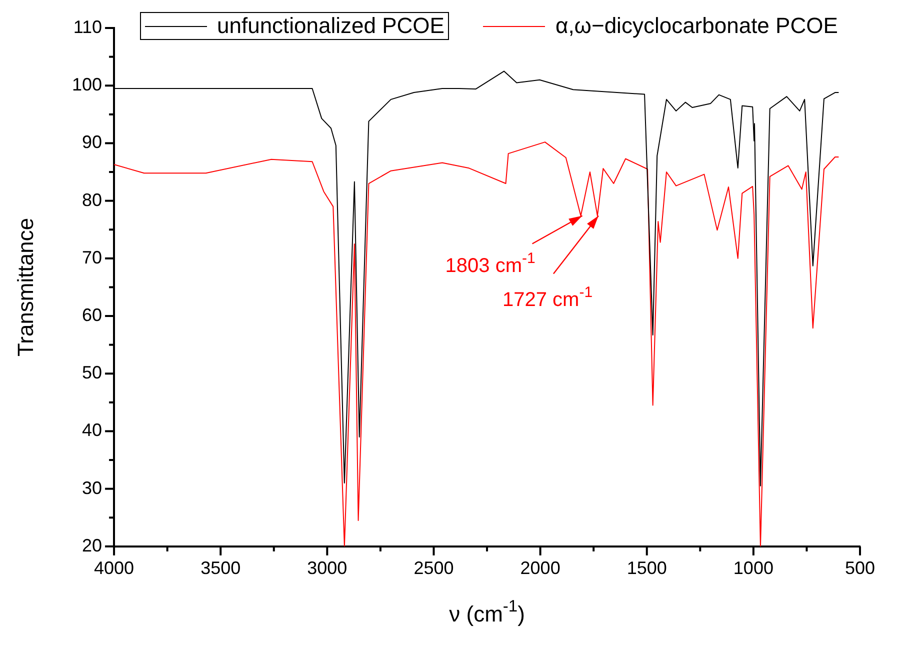 The height and width of the screenshot is (664, 915). Describe the element at coordinates (92, 430) in the screenshot. I see `y-tick-label: 40` at that location.